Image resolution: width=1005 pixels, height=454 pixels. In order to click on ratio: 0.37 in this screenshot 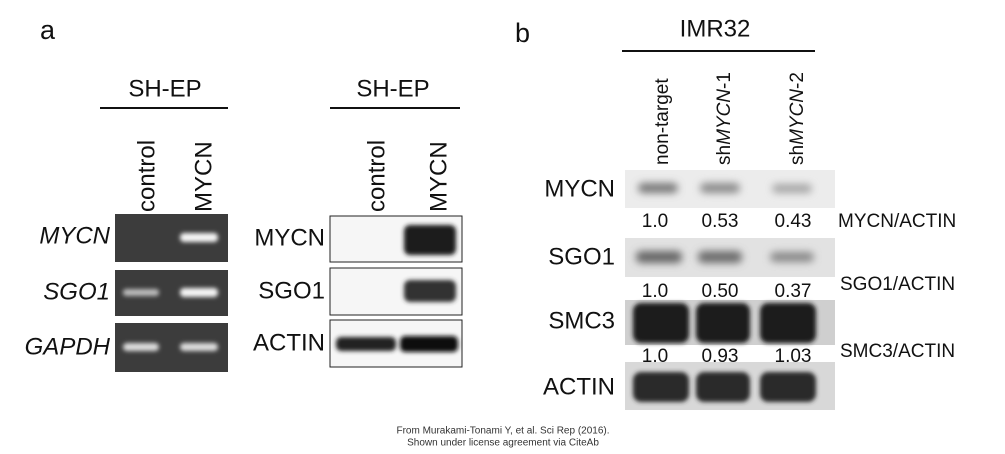, I will do `click(793, 291)`.